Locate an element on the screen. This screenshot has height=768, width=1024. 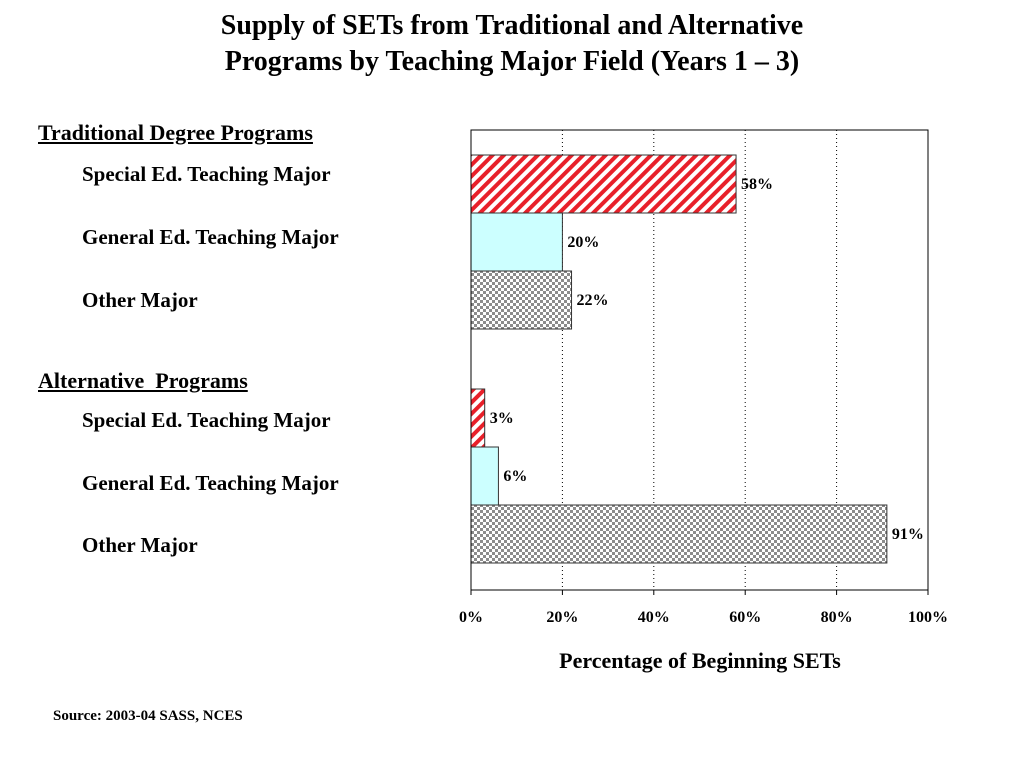
data-label-alternative-other: 91% is located at coordinates (908, 534).